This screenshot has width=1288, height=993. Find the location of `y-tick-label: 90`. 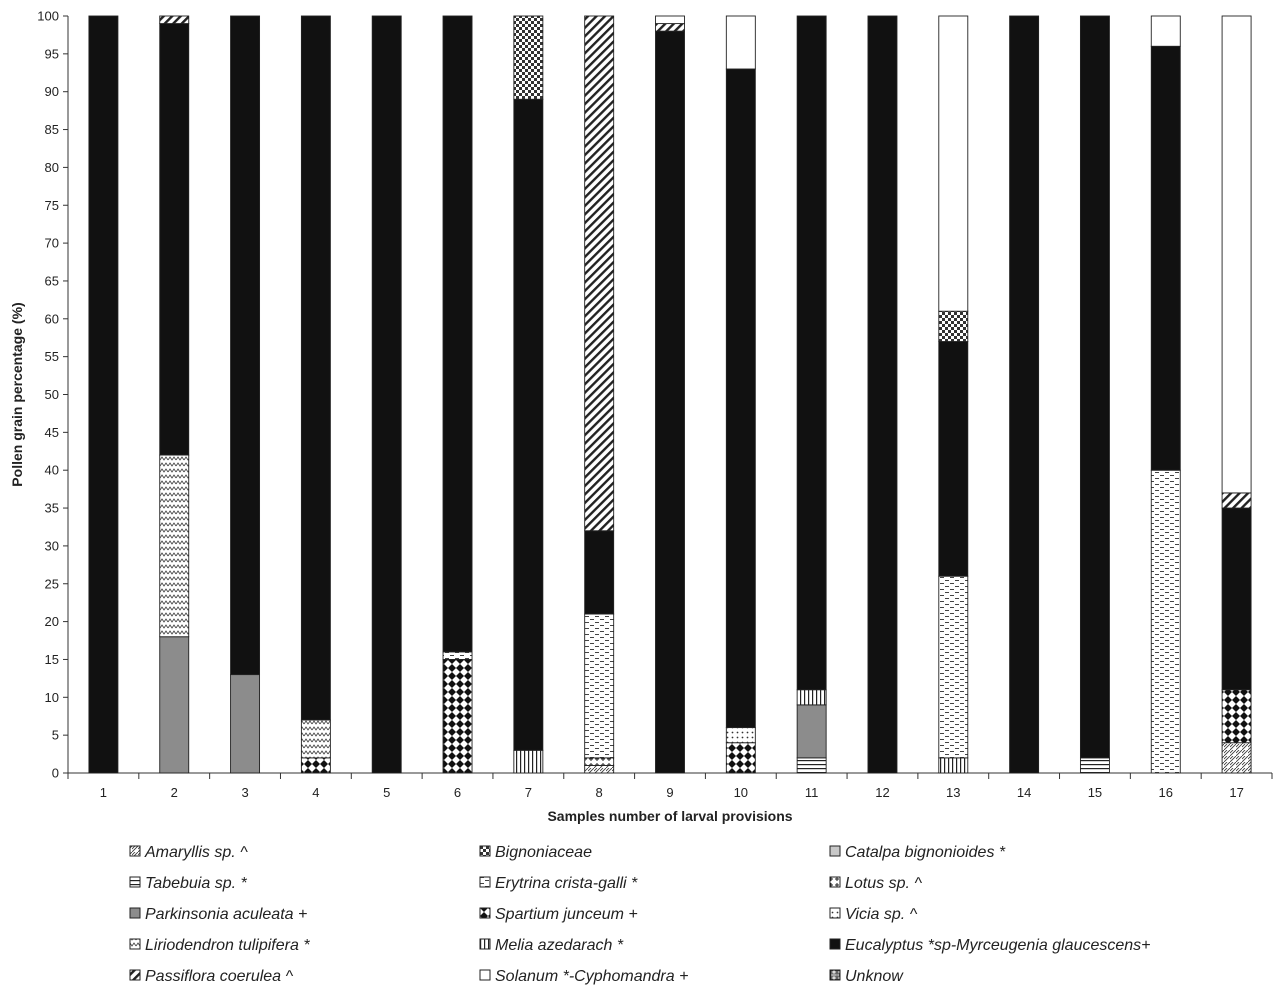

y-tick-label: 90 is located at coordinates (52, 91).